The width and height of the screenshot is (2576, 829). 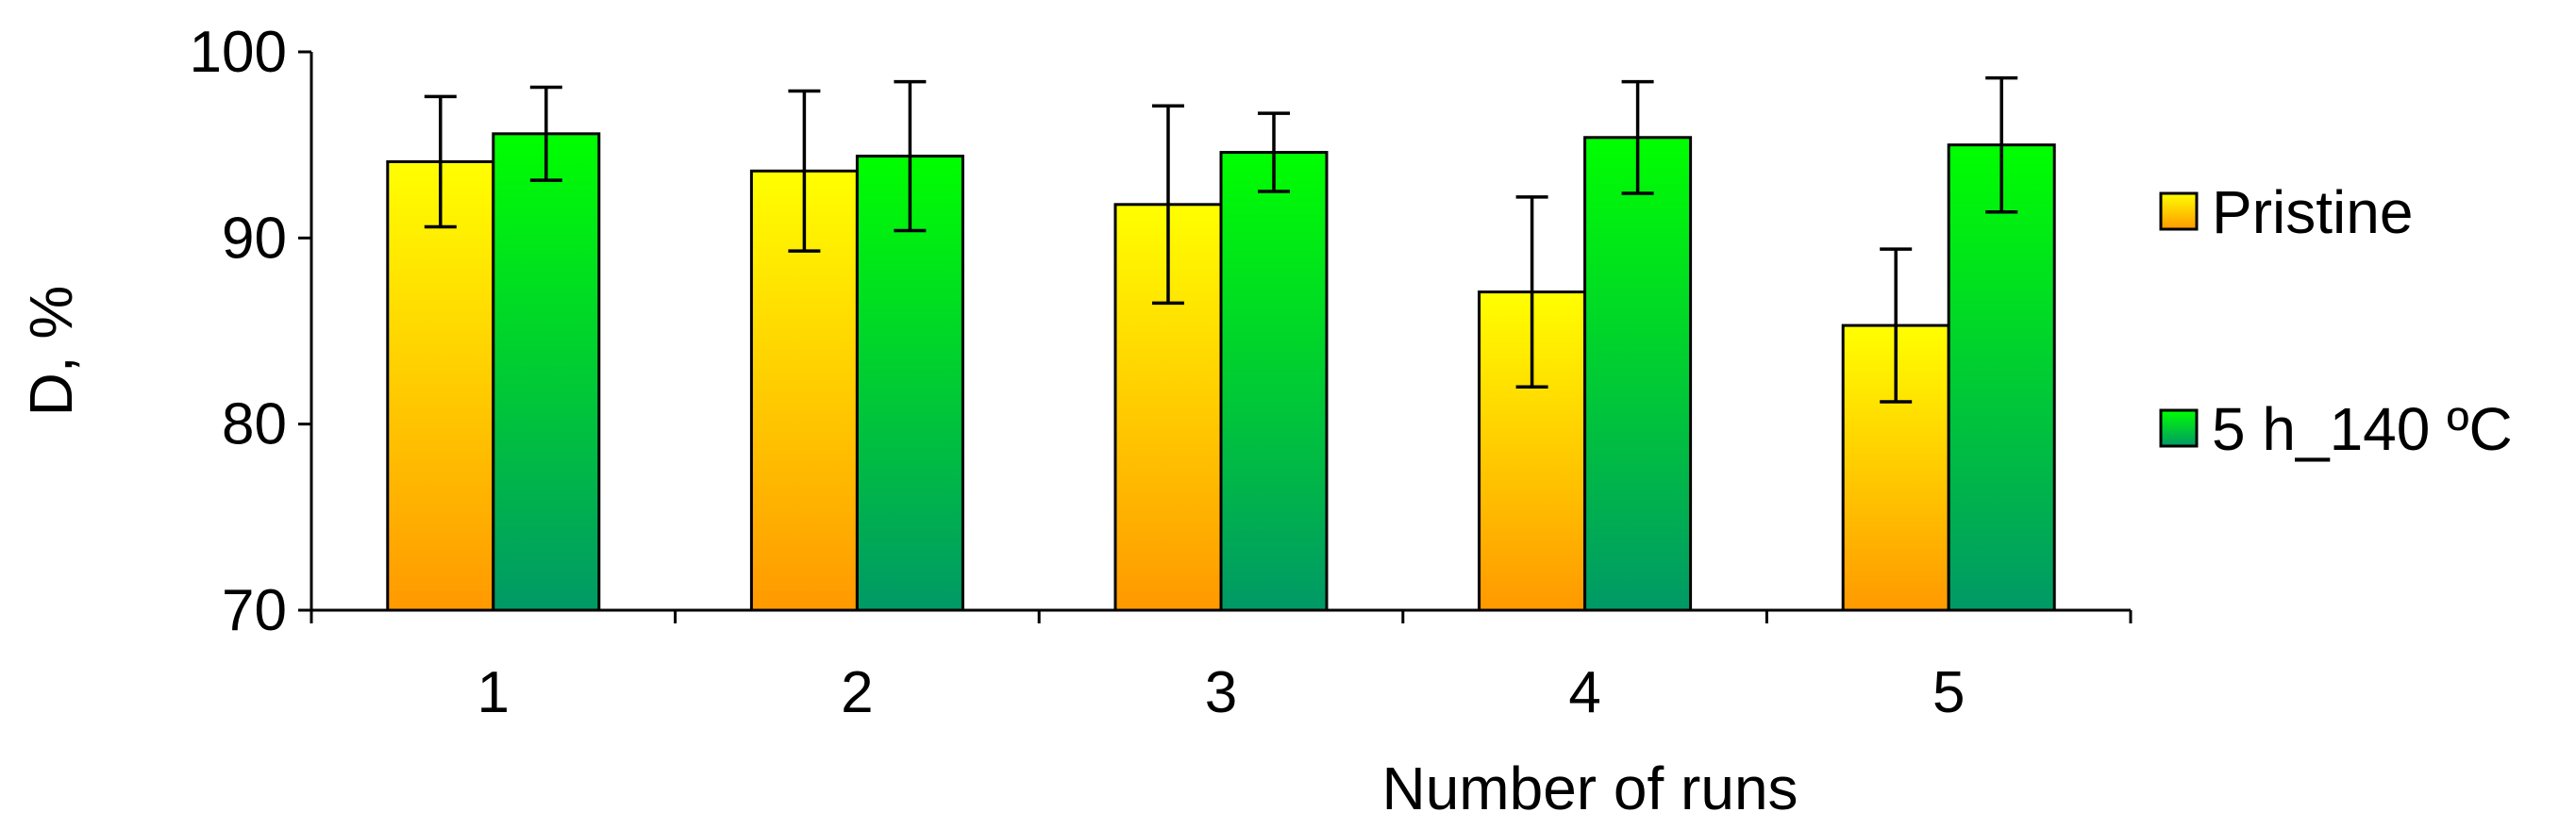 What do you see at coordinates (2336, 320) in the screenshot?
I see `legend: Pristine 5 h_140 ºC` at bounding box center [2336, 320].